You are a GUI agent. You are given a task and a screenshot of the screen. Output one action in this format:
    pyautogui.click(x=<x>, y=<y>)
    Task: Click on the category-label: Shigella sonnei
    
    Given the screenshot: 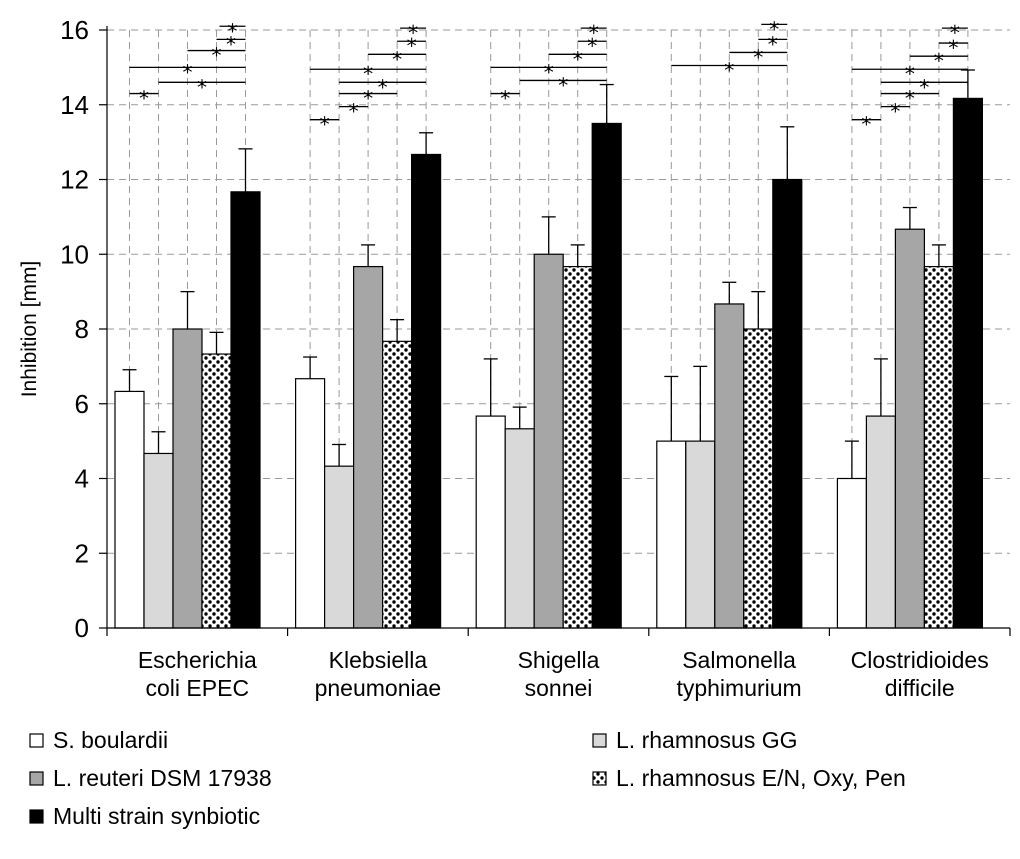 What is the action you would take?
    pyautogui.click(x=559, y=674)
    